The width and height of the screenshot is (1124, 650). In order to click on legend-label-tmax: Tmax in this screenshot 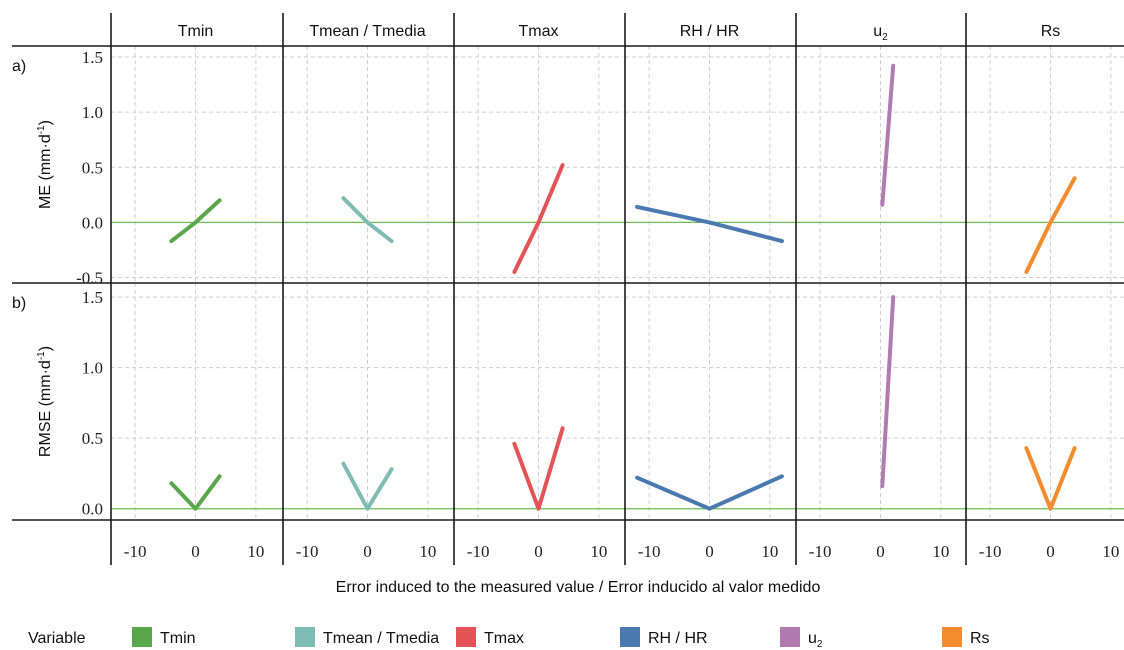, I will do `click(504, 638)`.